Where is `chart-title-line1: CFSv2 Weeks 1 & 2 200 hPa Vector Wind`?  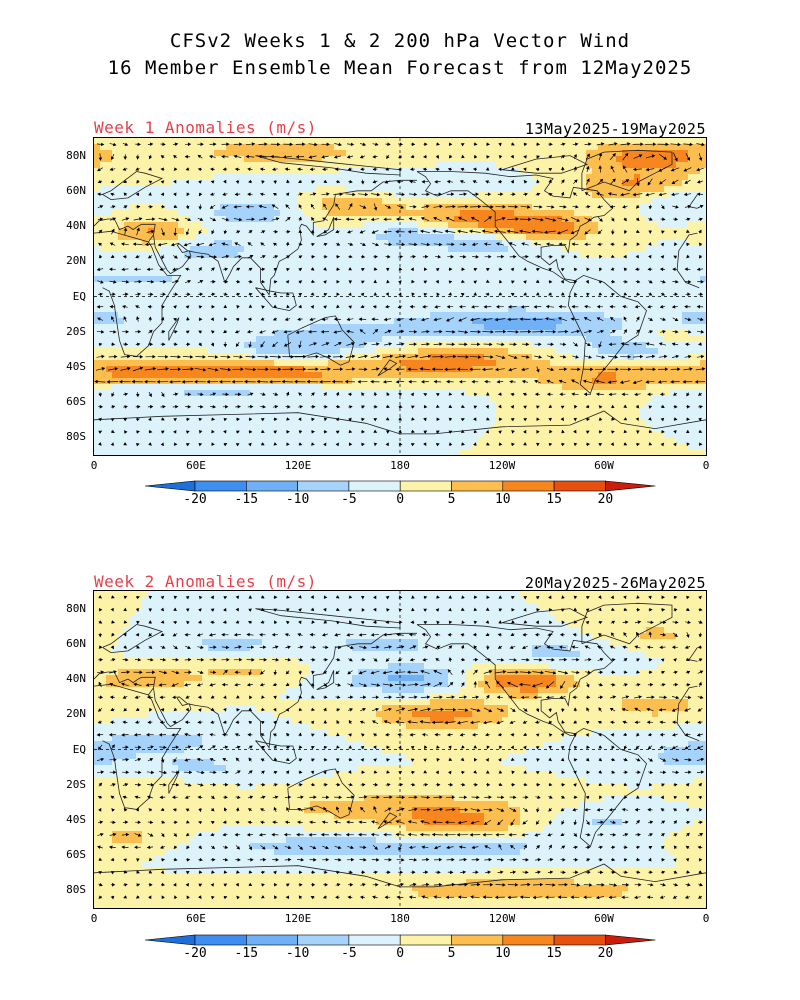 chart-title-line1: CFSv2 Weeks 1 & 2 200 hPa Vector Wind is located at coordinates (400, 41).